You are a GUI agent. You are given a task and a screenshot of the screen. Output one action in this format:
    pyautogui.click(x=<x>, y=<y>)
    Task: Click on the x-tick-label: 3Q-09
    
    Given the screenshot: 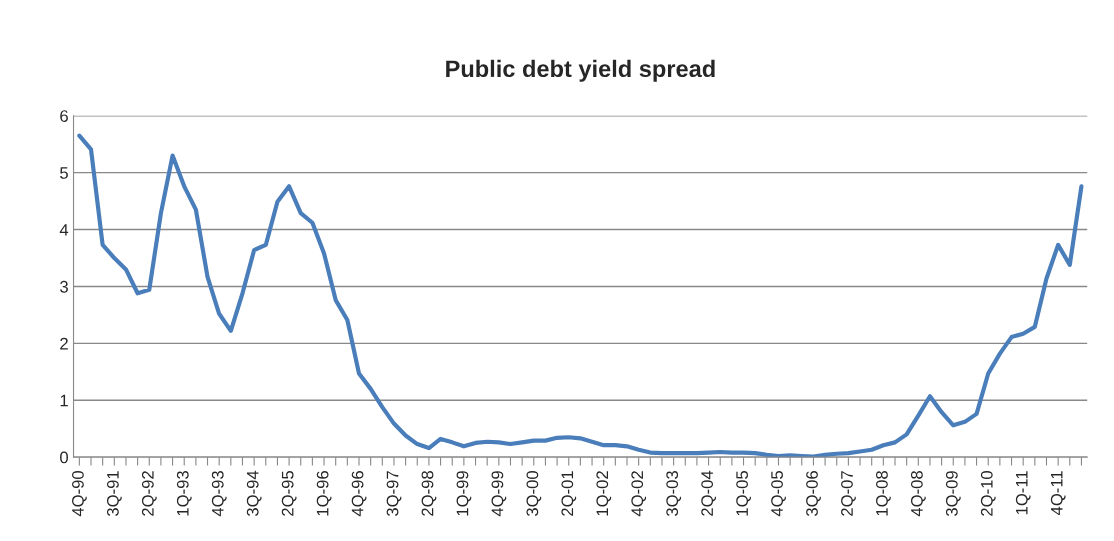 What is the action you would take?
    pyautogui.click(x=953, y=494)
    